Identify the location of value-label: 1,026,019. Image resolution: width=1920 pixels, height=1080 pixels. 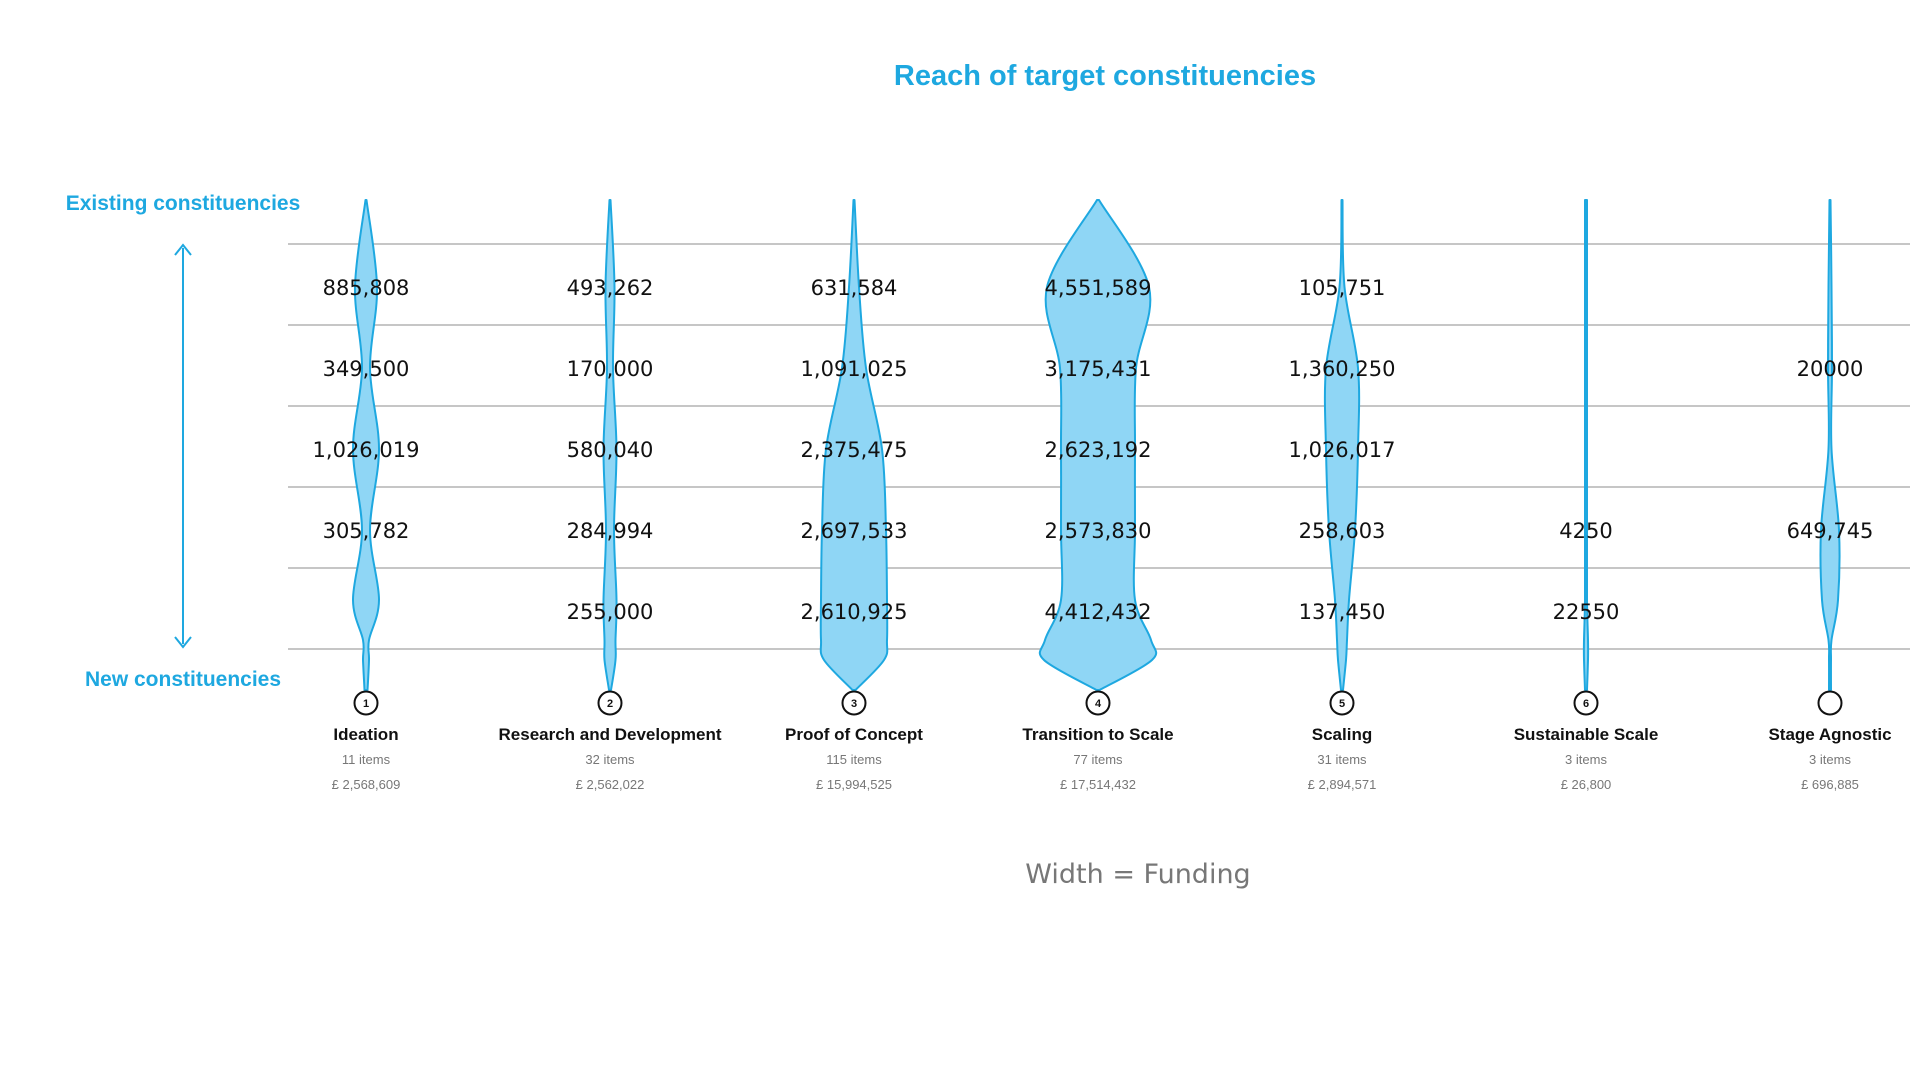
(366, 450).